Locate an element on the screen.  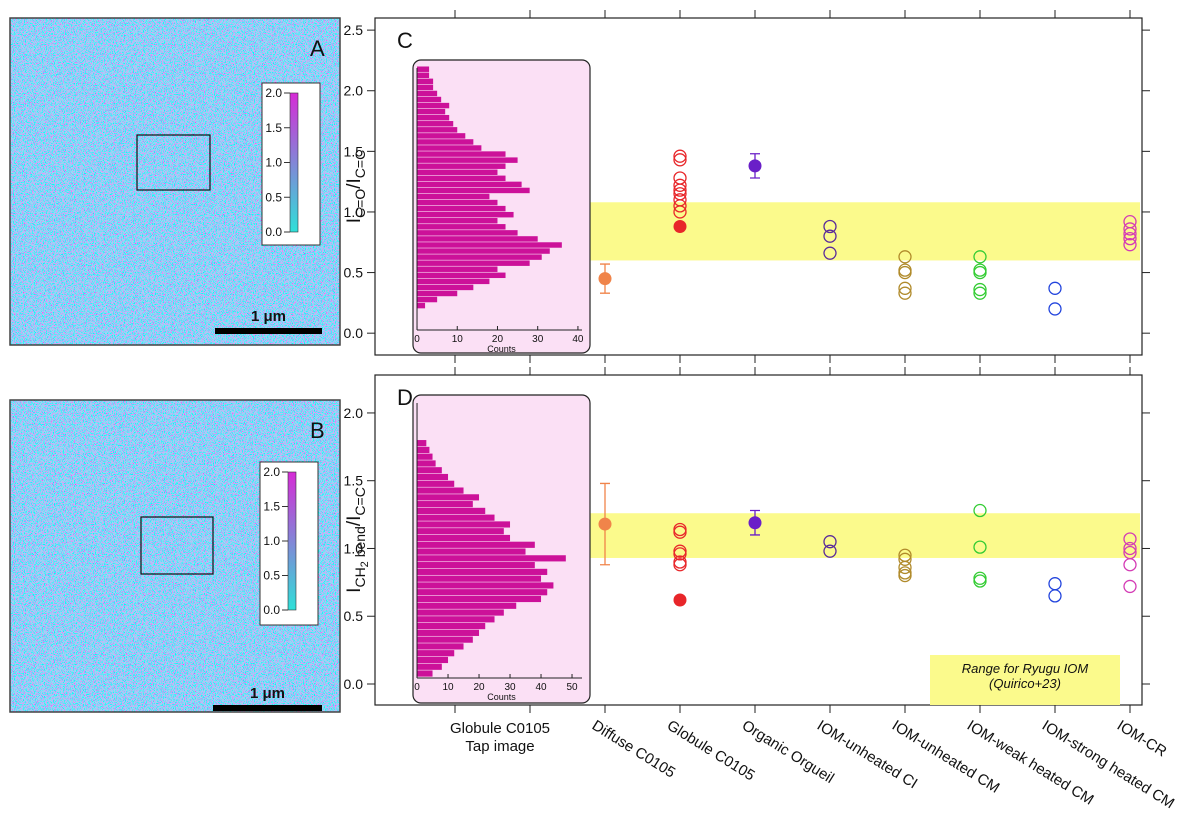
inset-x-label: Counts is located at coordinates (501, 349).